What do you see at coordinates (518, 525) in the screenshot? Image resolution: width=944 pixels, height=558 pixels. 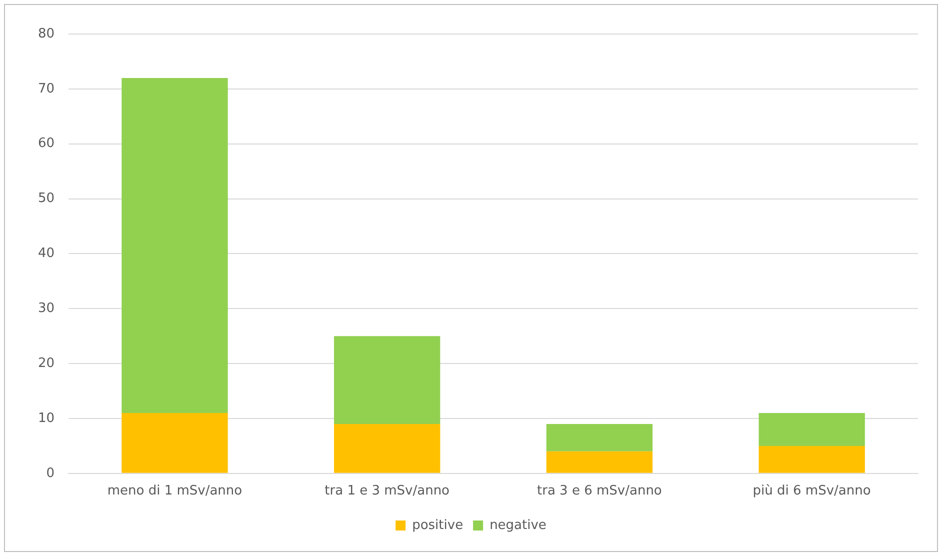 I see `legend-label: negative` at bounding box center [518, 525].